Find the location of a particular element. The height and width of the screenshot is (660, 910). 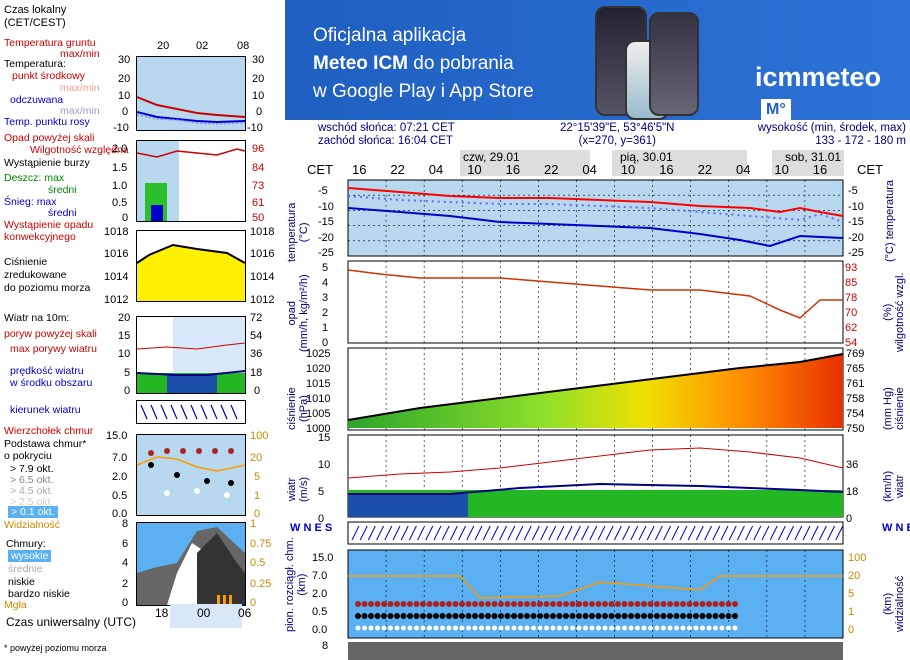

legend-hum-tick: 96 is located at coordinates (258, 149).